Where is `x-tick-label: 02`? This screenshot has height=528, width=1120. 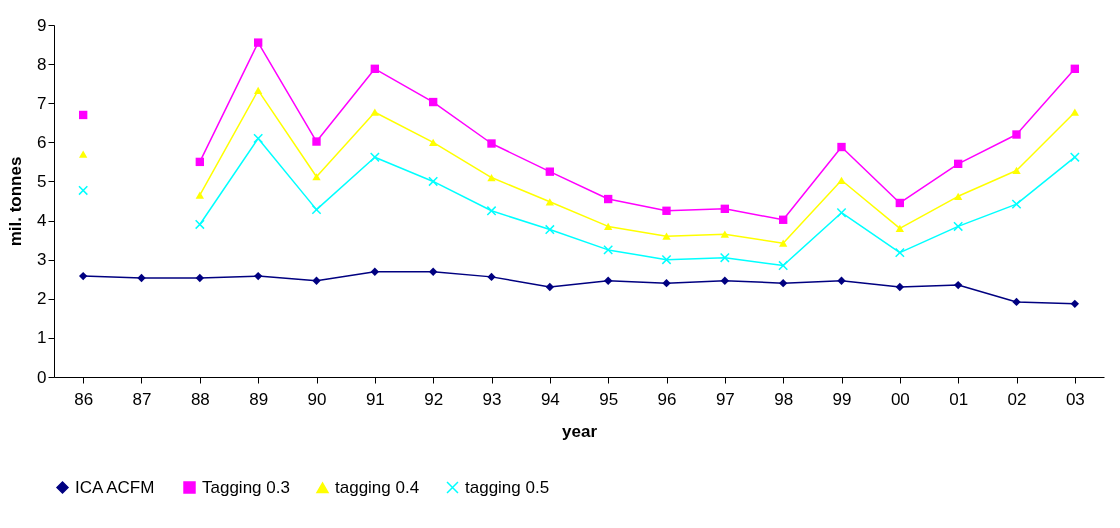 x-tick-label: 02 is located at coordinates (1017, 399).